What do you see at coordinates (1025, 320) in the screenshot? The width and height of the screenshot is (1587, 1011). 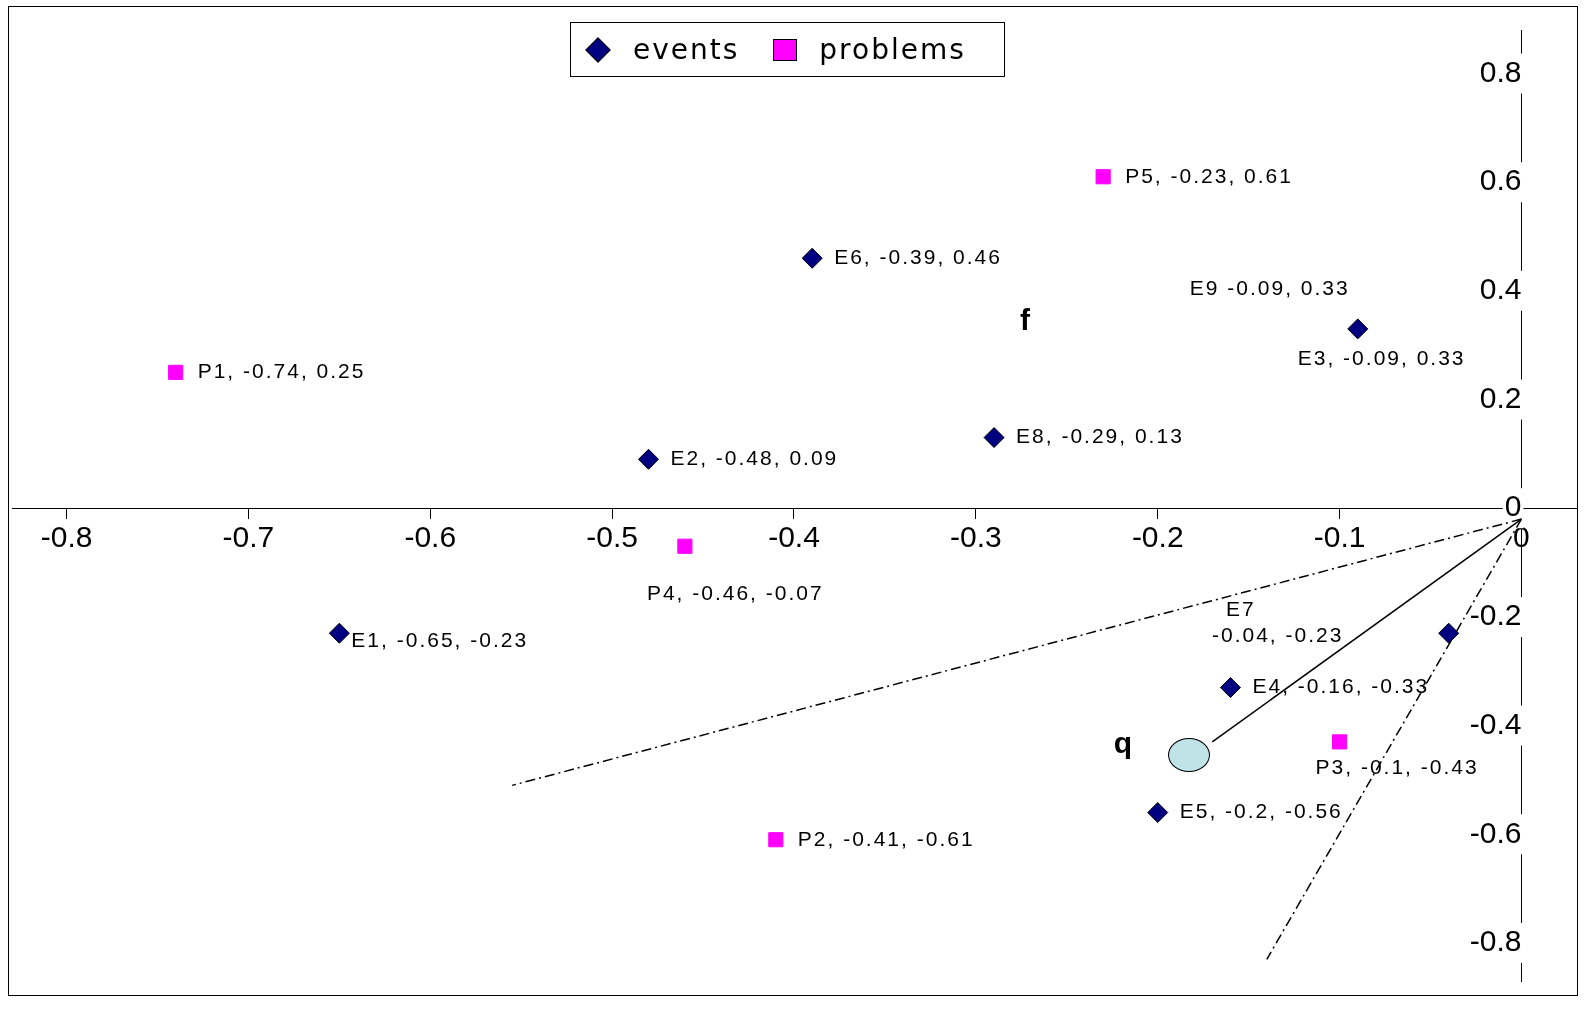 I see `annotation: f` at bounding box center [1025, 320].